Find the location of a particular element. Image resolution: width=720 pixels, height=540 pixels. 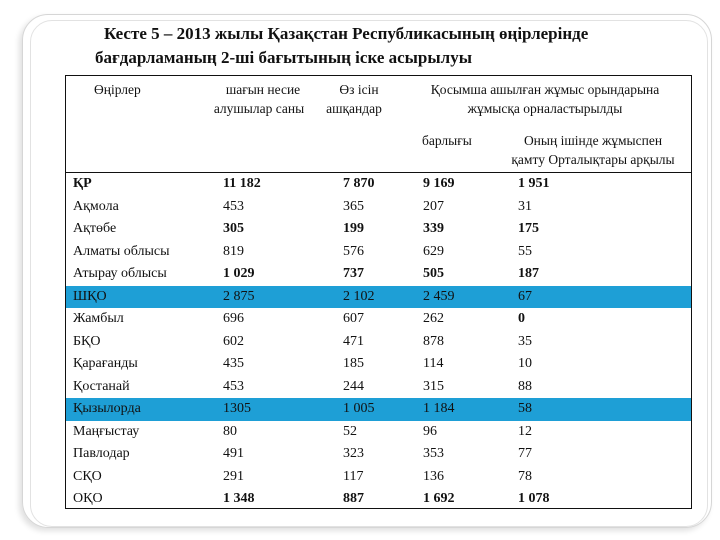

table-row: Қостанай 453 244 315 88 is located at coordinates (378, 387).